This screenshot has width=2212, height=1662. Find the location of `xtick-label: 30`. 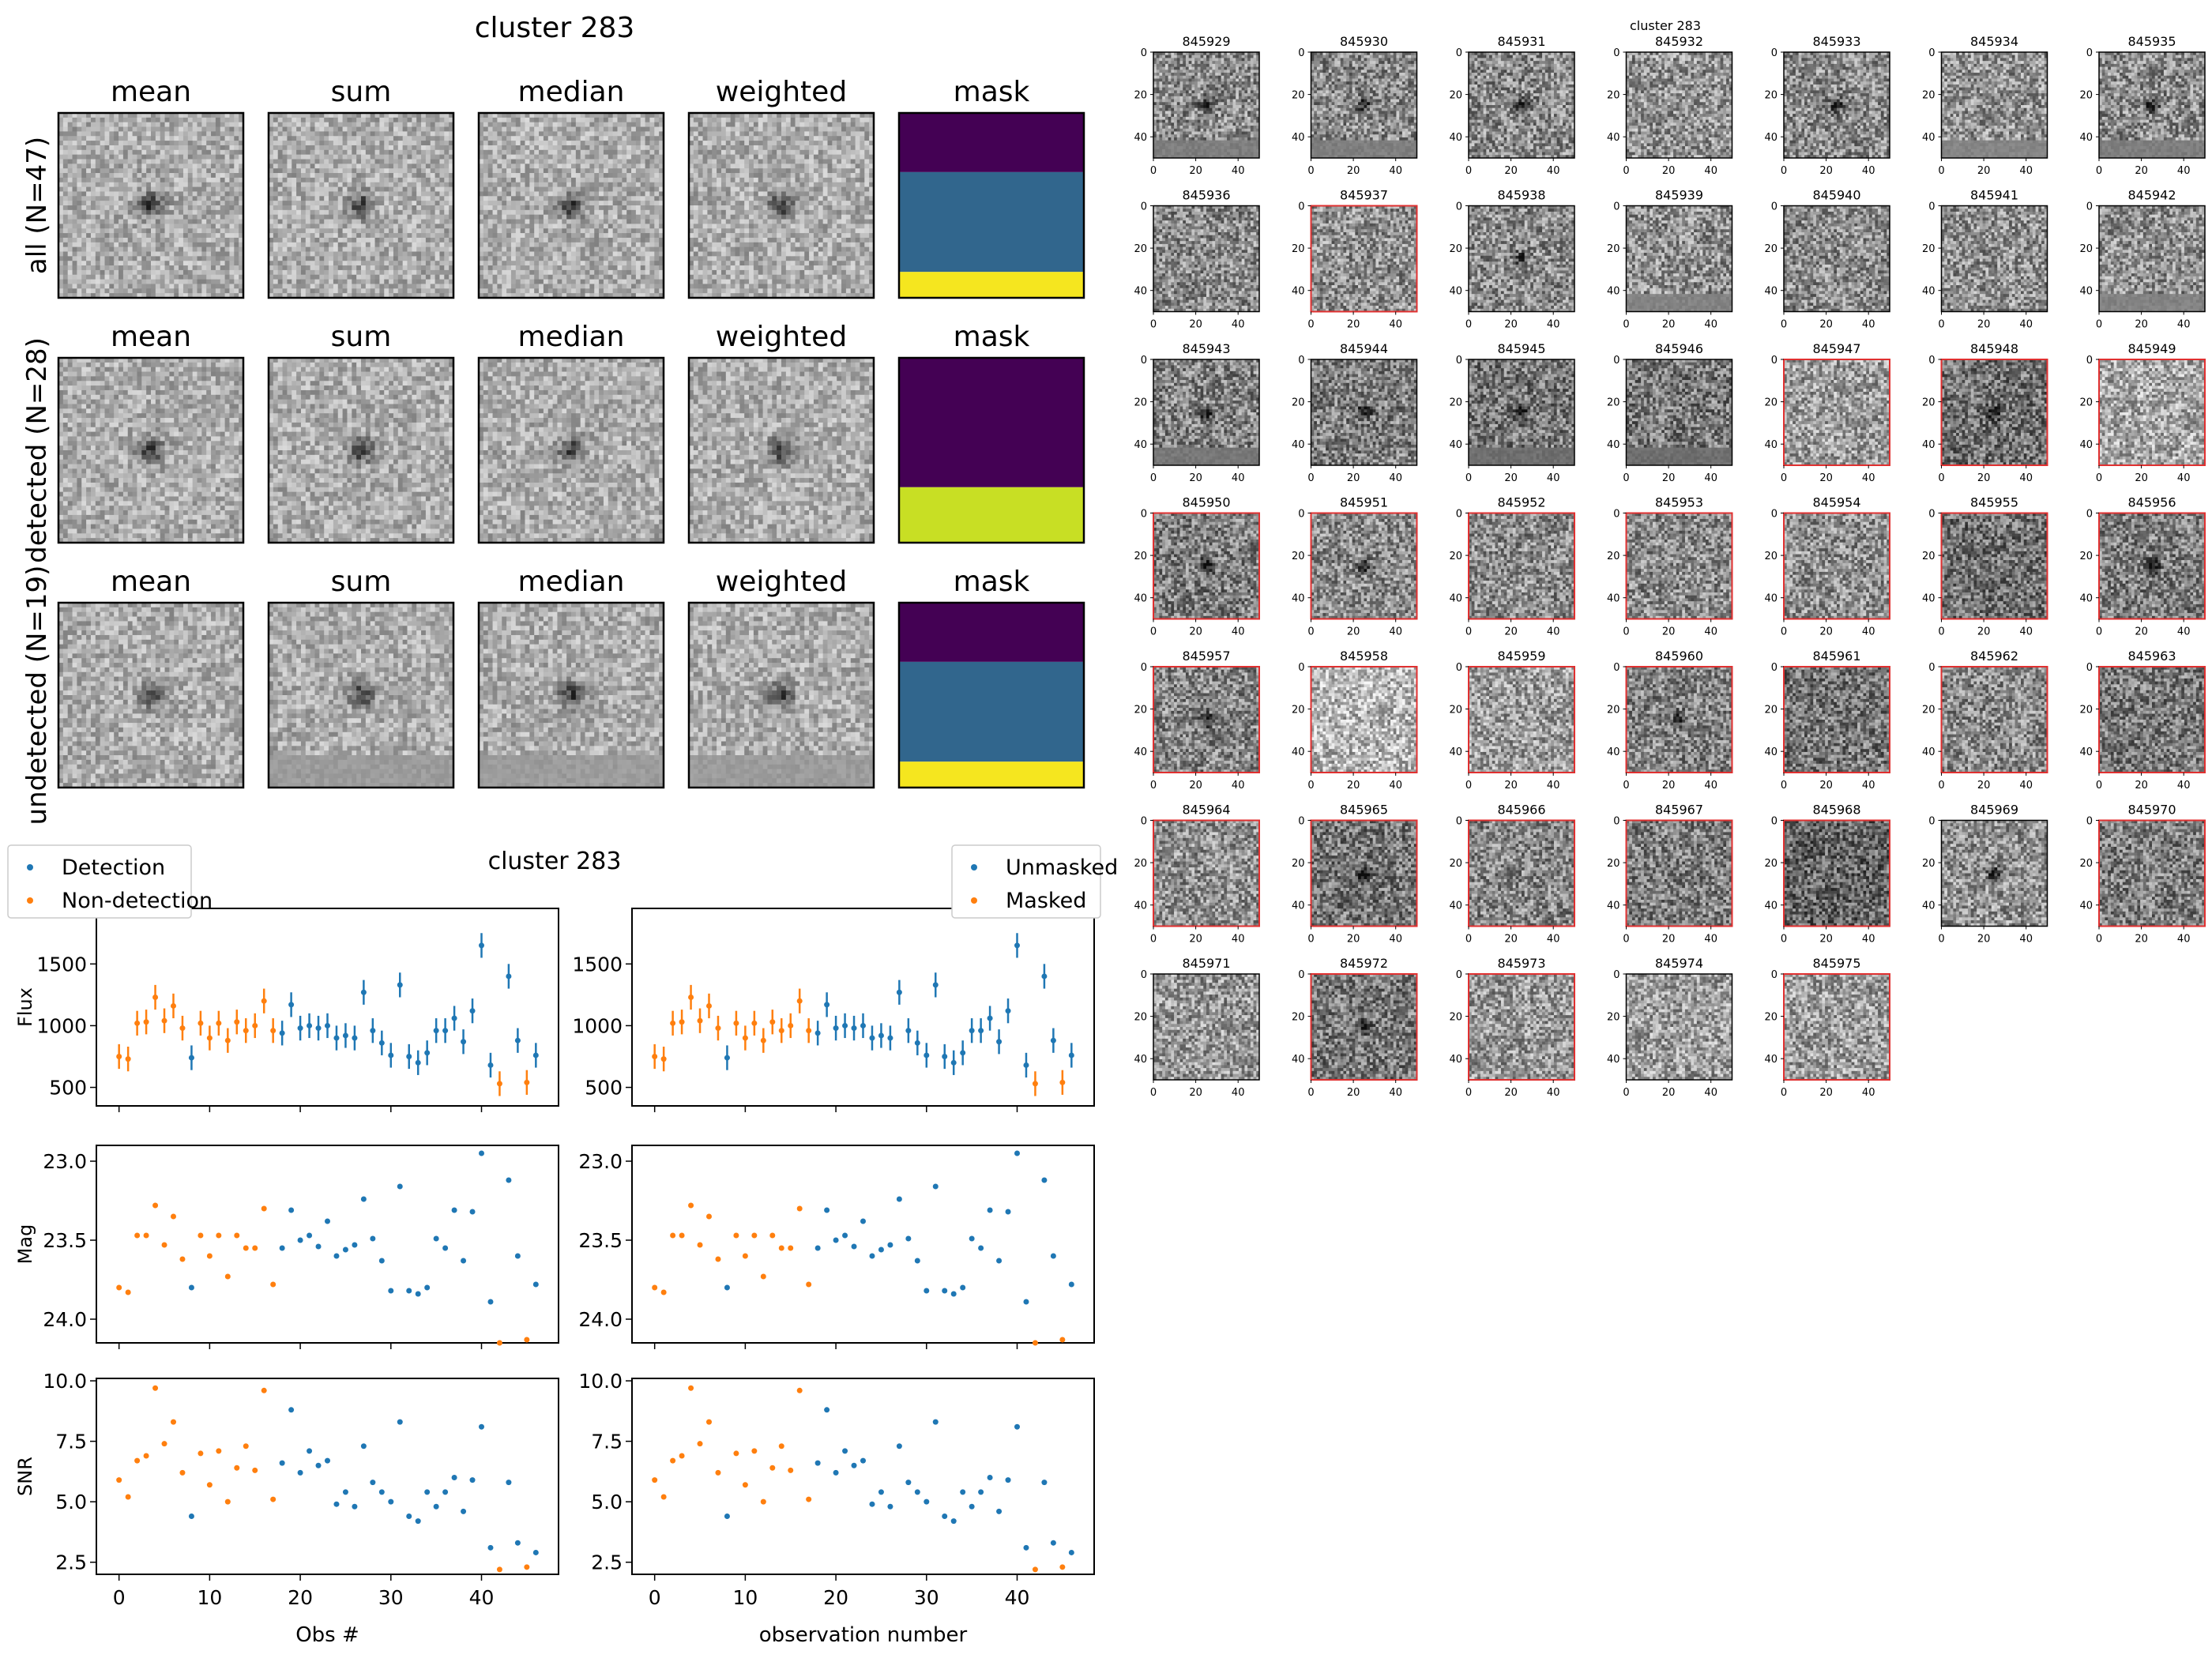

xtick-label: 30 is located at coordinates (391, 1597).